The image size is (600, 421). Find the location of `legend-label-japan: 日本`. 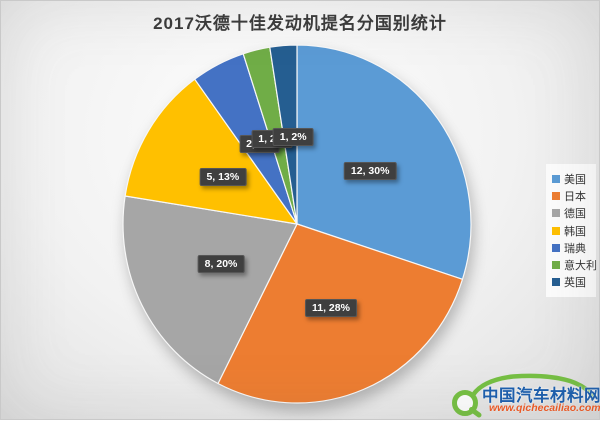

legend-label-japan: 日本 is located at coordinates (575, 196).